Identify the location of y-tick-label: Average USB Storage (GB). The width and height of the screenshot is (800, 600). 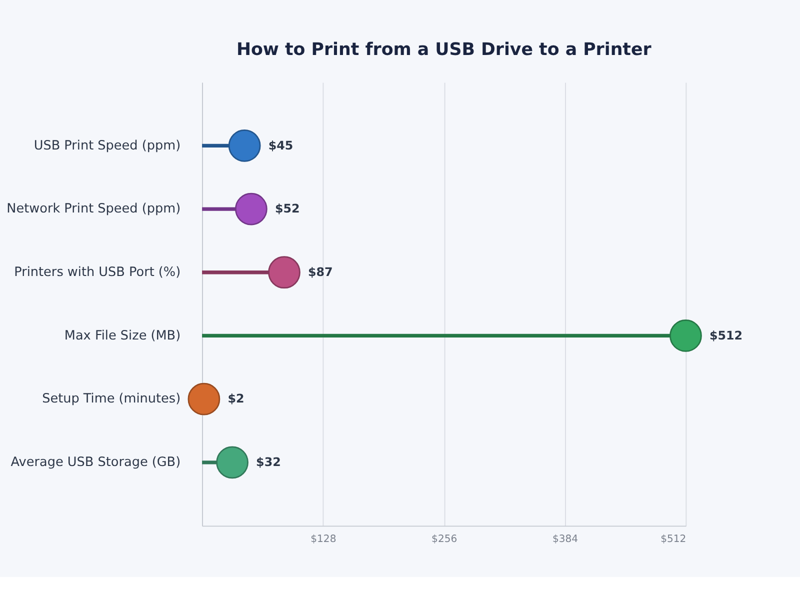
(95, 462).